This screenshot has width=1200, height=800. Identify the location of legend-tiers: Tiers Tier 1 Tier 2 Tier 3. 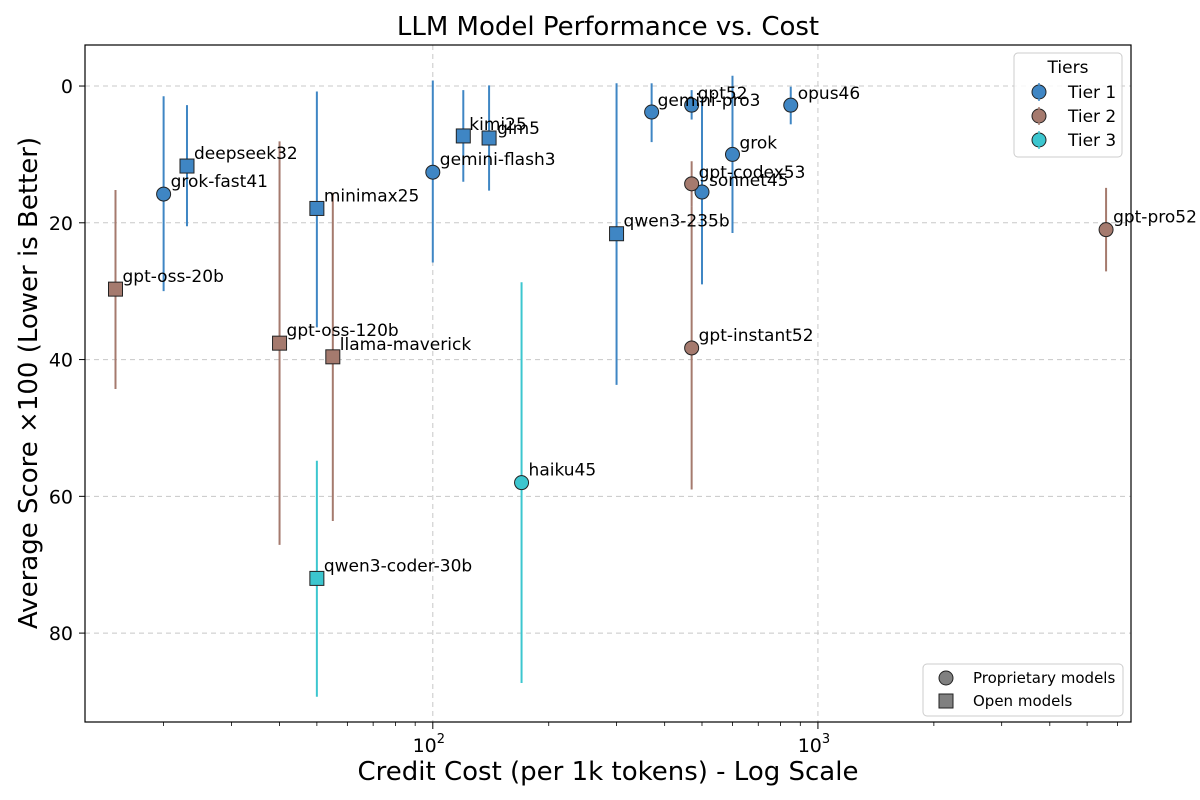
(1068, 105).